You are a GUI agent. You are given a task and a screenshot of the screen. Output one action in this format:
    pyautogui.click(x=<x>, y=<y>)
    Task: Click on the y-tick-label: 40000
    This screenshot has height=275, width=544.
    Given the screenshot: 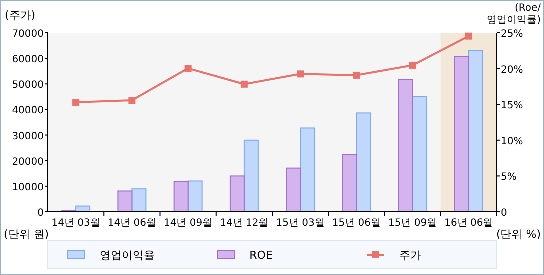 What is the action you would take?
    pyautogui.click(x=28, y=111)
    